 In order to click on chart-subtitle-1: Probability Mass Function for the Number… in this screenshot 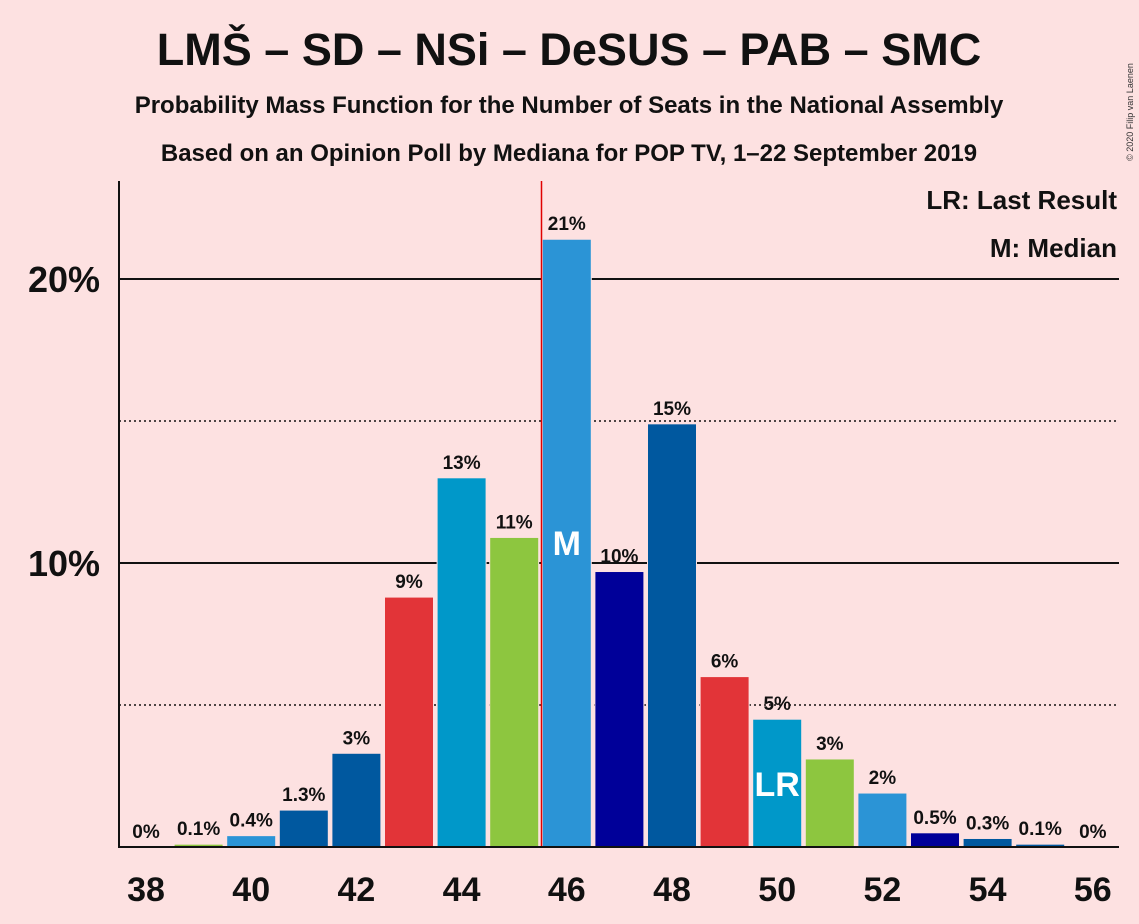, I will do `click(569, 105)`.